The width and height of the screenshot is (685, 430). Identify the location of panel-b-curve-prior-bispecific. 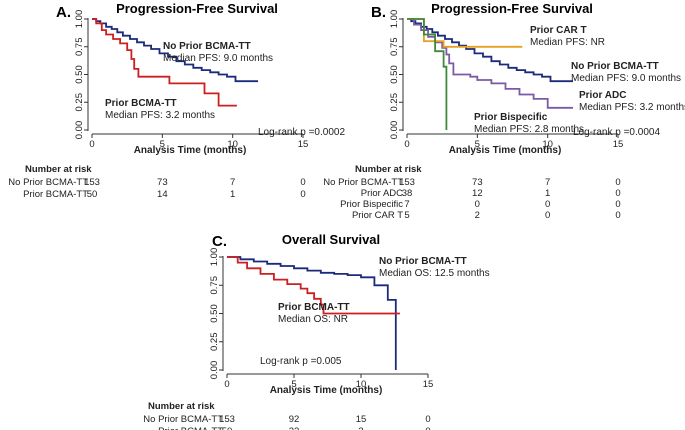
(427, 74).